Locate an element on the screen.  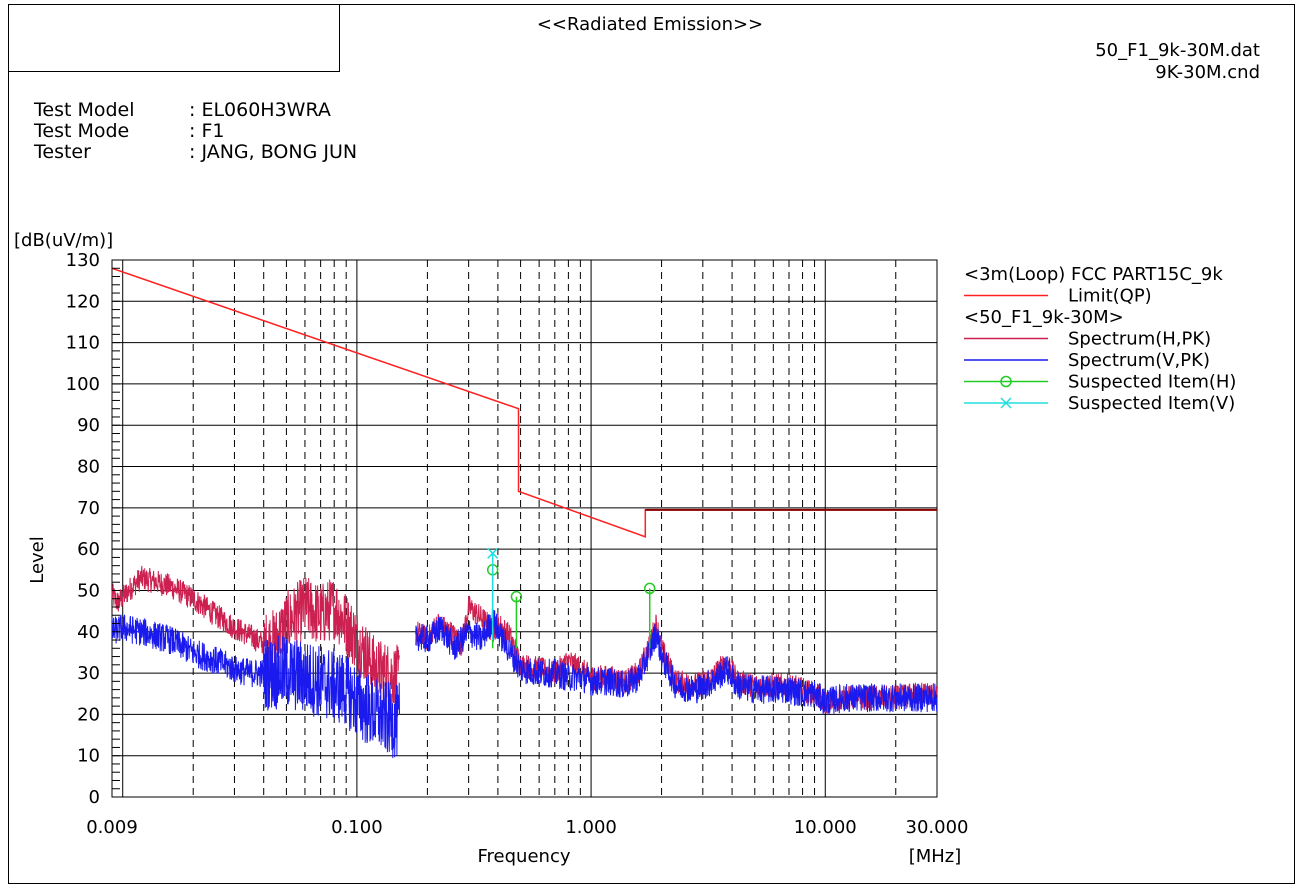
suspected-v-marker is located at coordinates (493, 553).